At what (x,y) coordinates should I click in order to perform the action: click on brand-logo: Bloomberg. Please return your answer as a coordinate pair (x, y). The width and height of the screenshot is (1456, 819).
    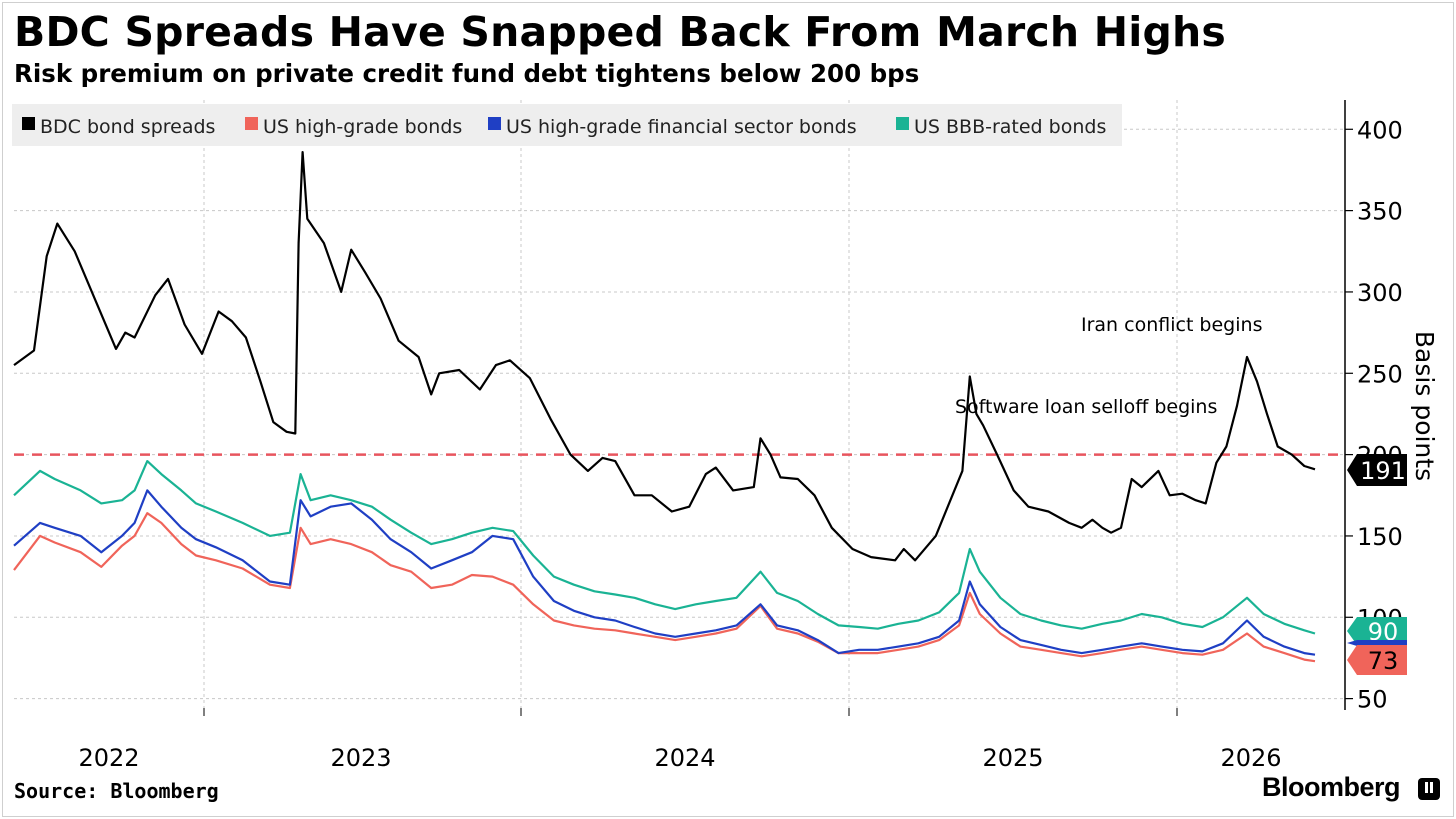
    Looking at the image, I should click on (1331, 787).